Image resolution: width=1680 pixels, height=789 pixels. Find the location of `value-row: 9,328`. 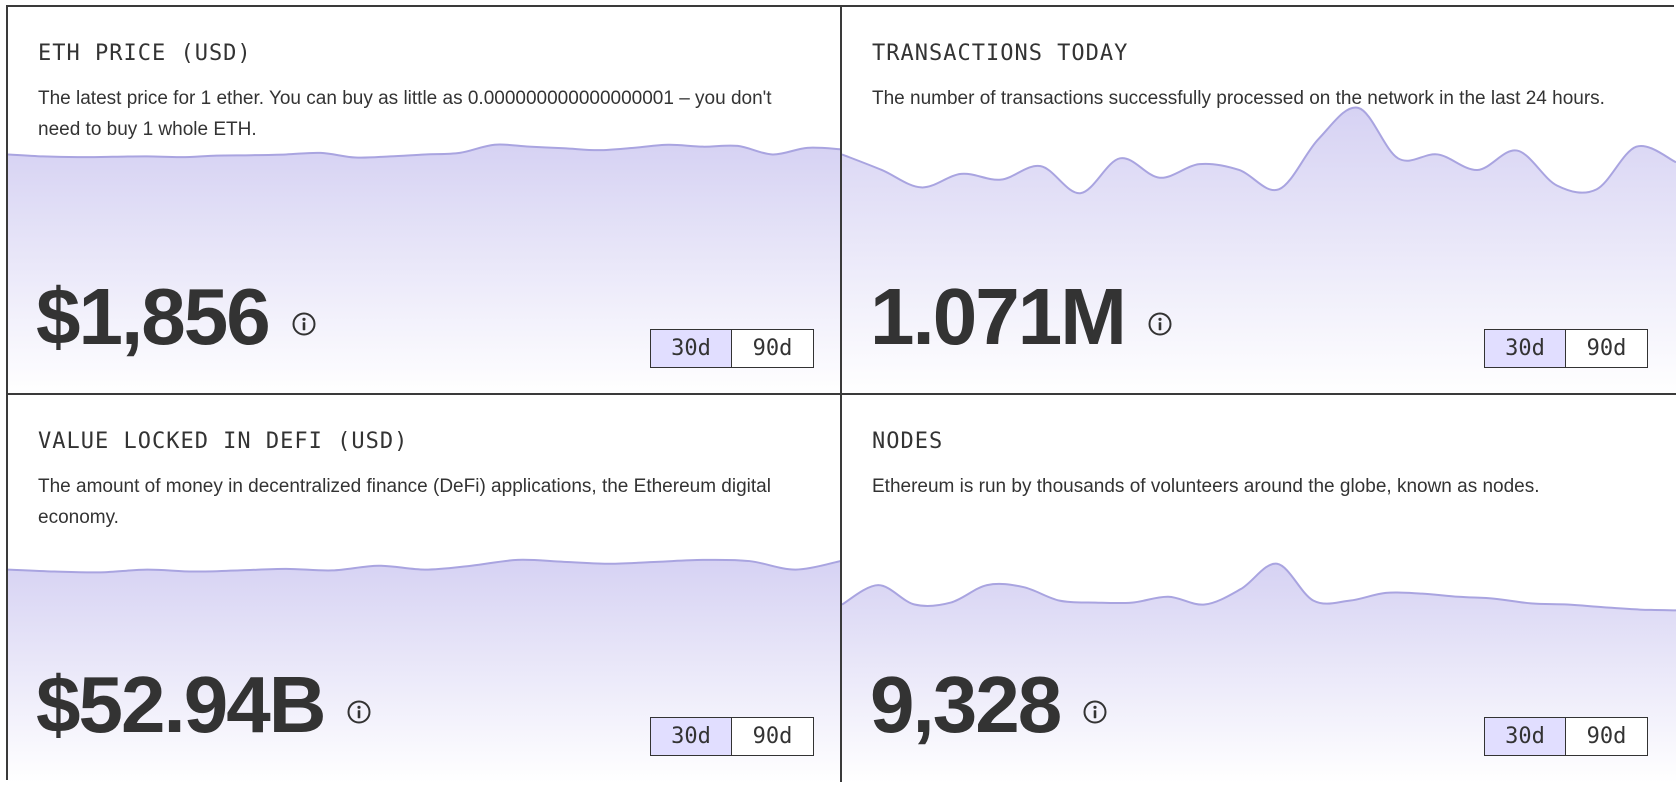

value-row: 9,328 is located at coordinates (989, 705).